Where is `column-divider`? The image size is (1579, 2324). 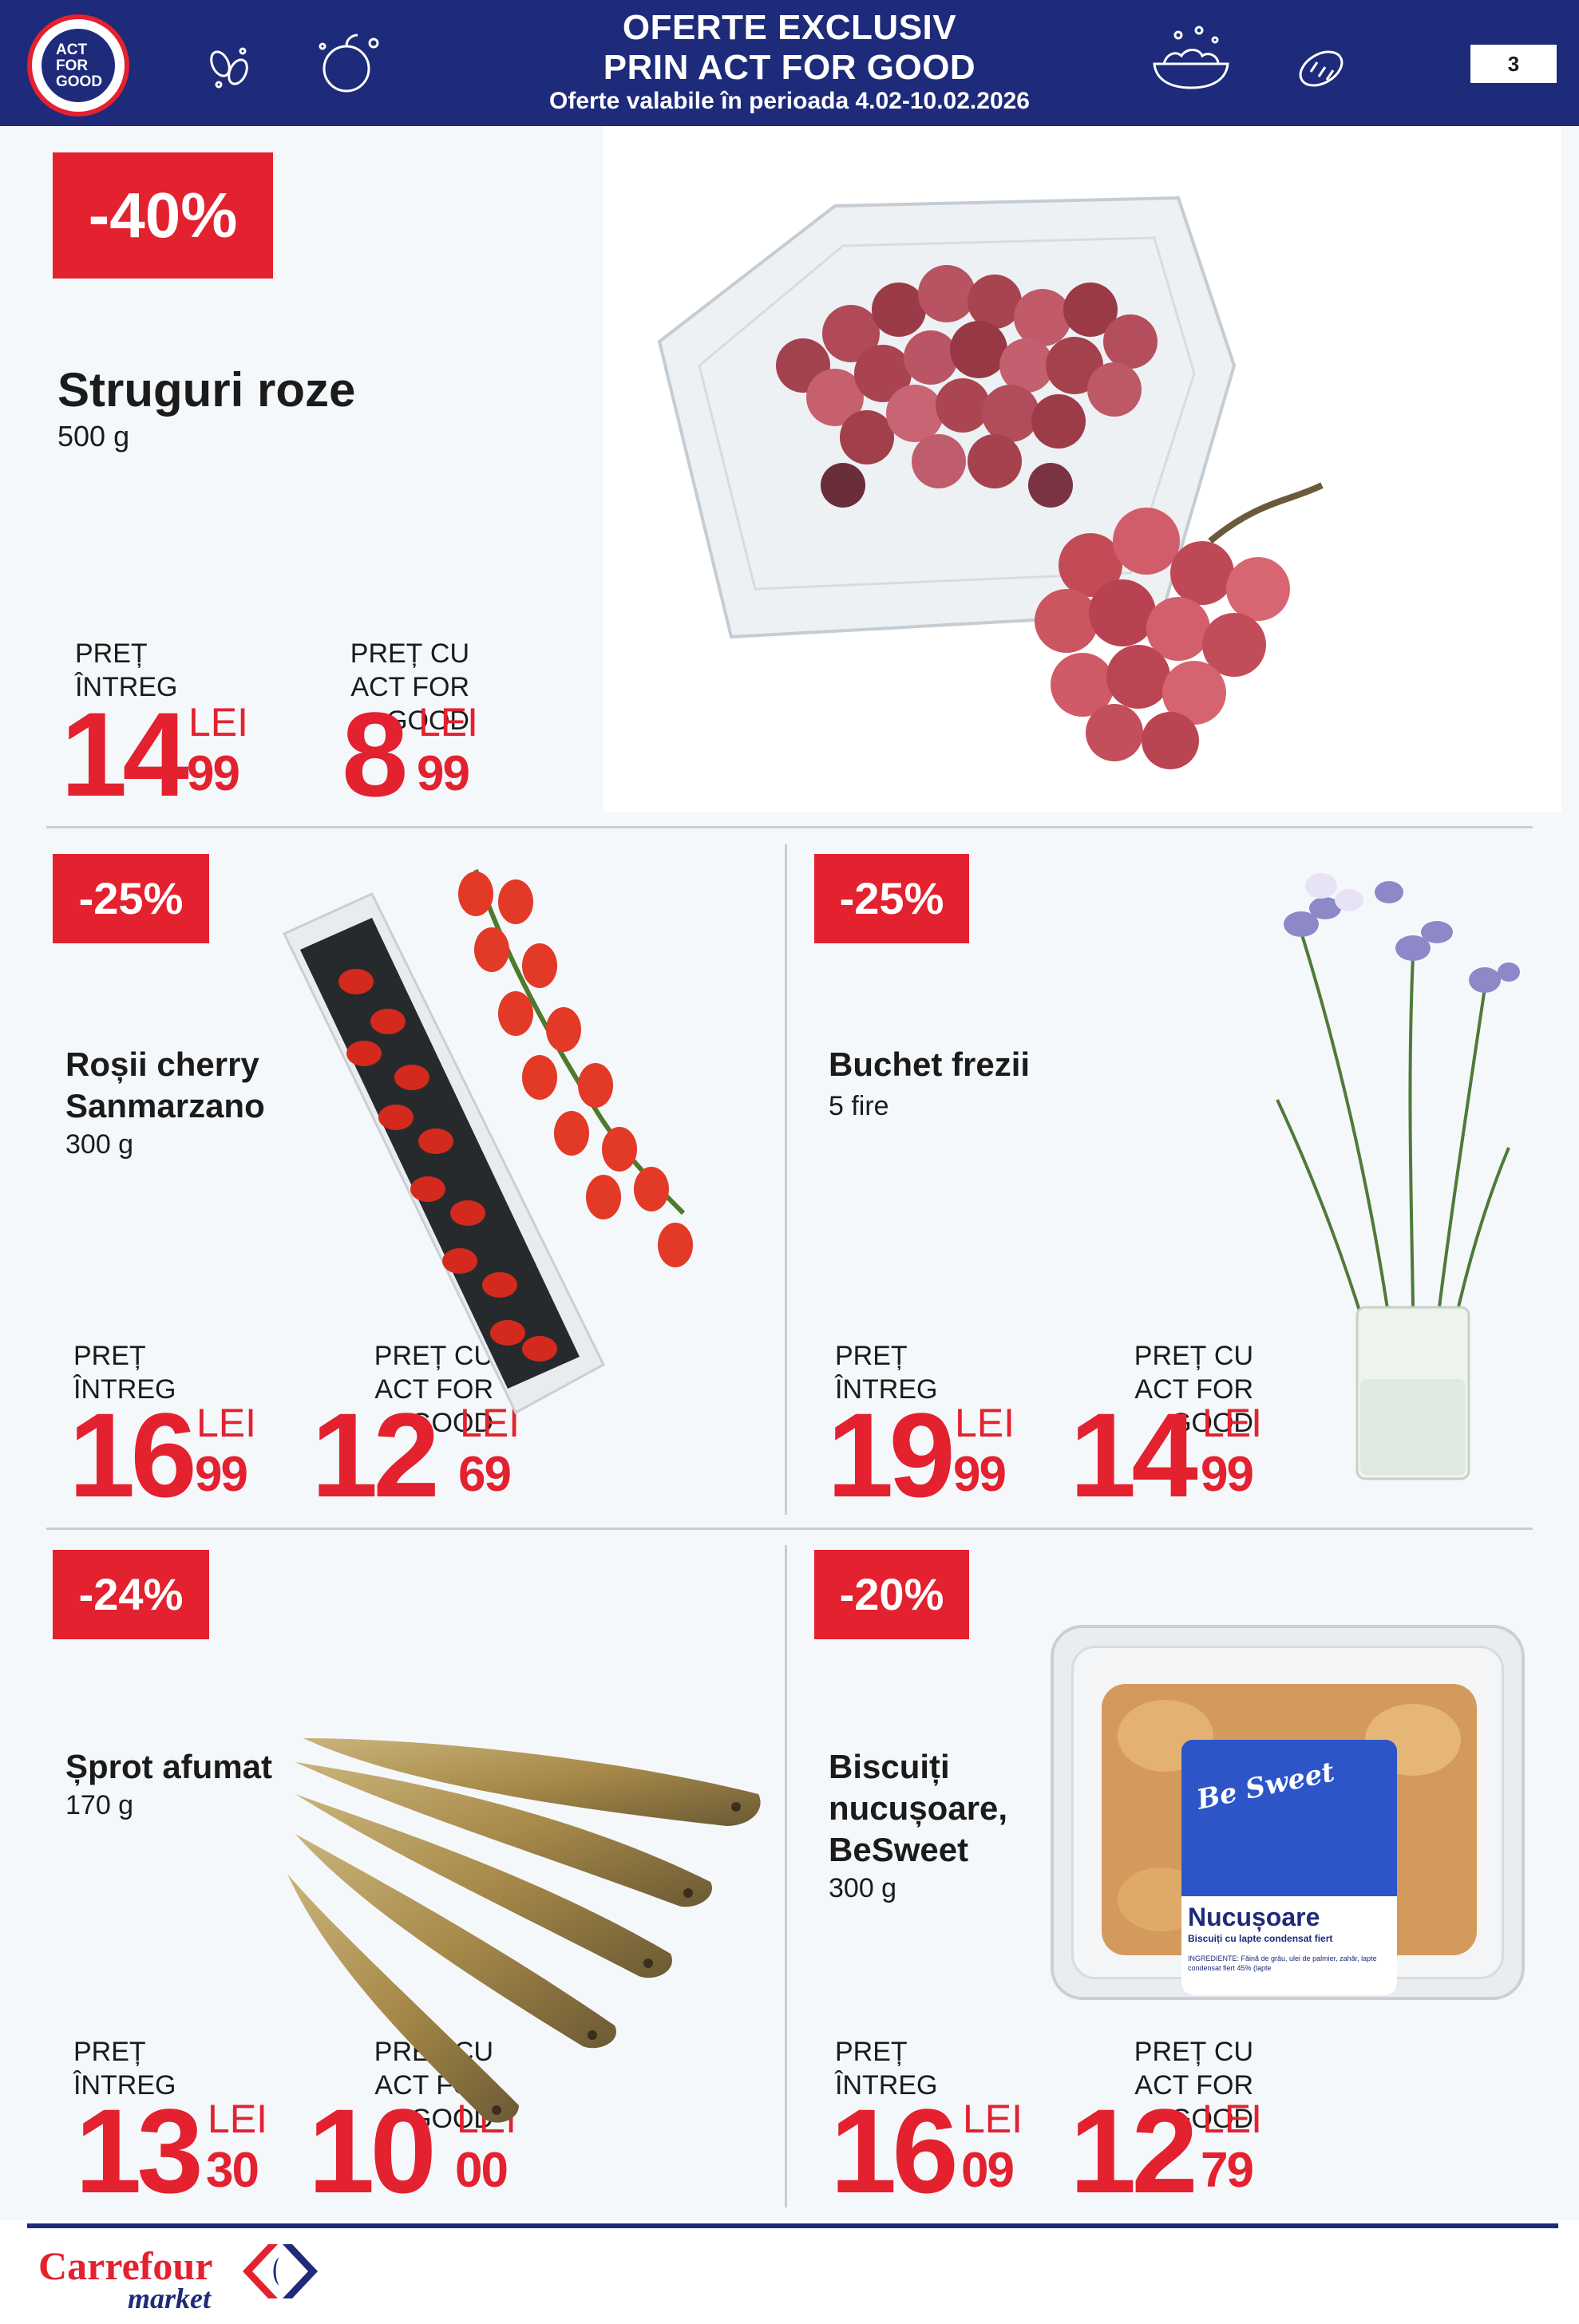
column-divider is located at coordinates (786, 1179).